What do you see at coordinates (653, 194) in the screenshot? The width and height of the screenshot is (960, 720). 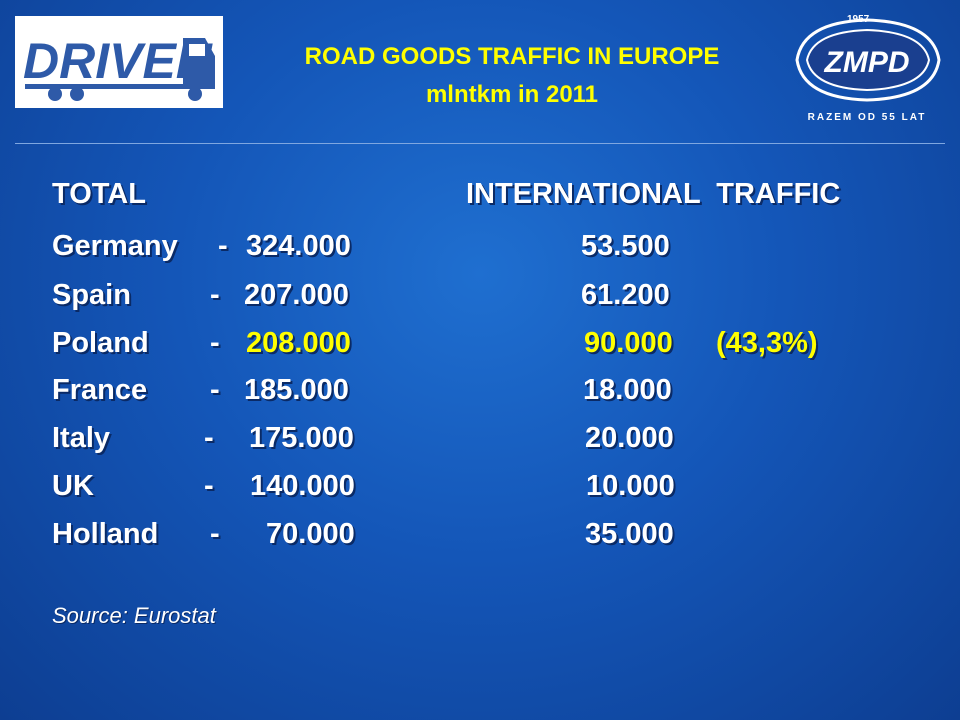 I see `header-international: INTERNATIONAL TRAFFIC` at bounding box center [653, 194].